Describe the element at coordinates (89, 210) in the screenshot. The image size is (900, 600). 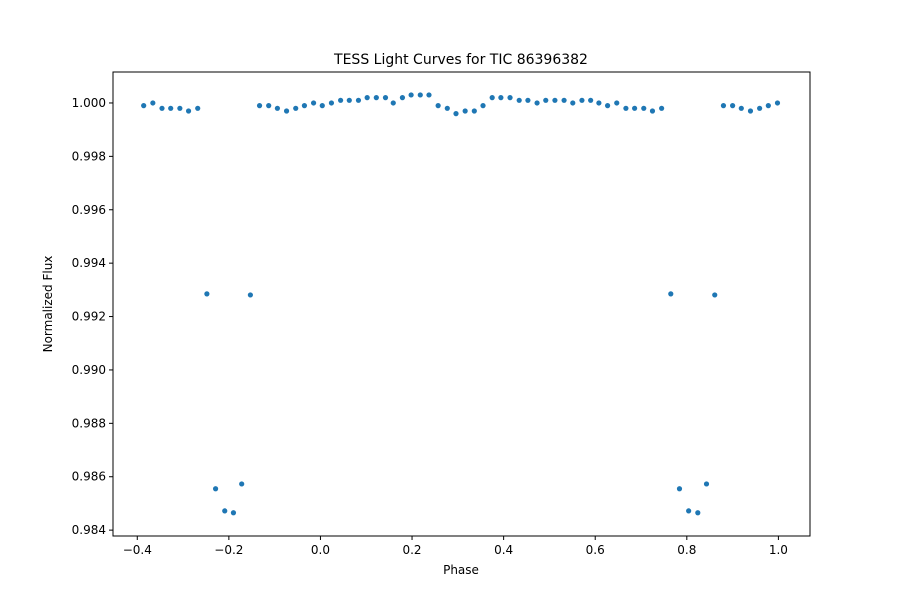
I see `y-tick-label: 0.996` at that location.